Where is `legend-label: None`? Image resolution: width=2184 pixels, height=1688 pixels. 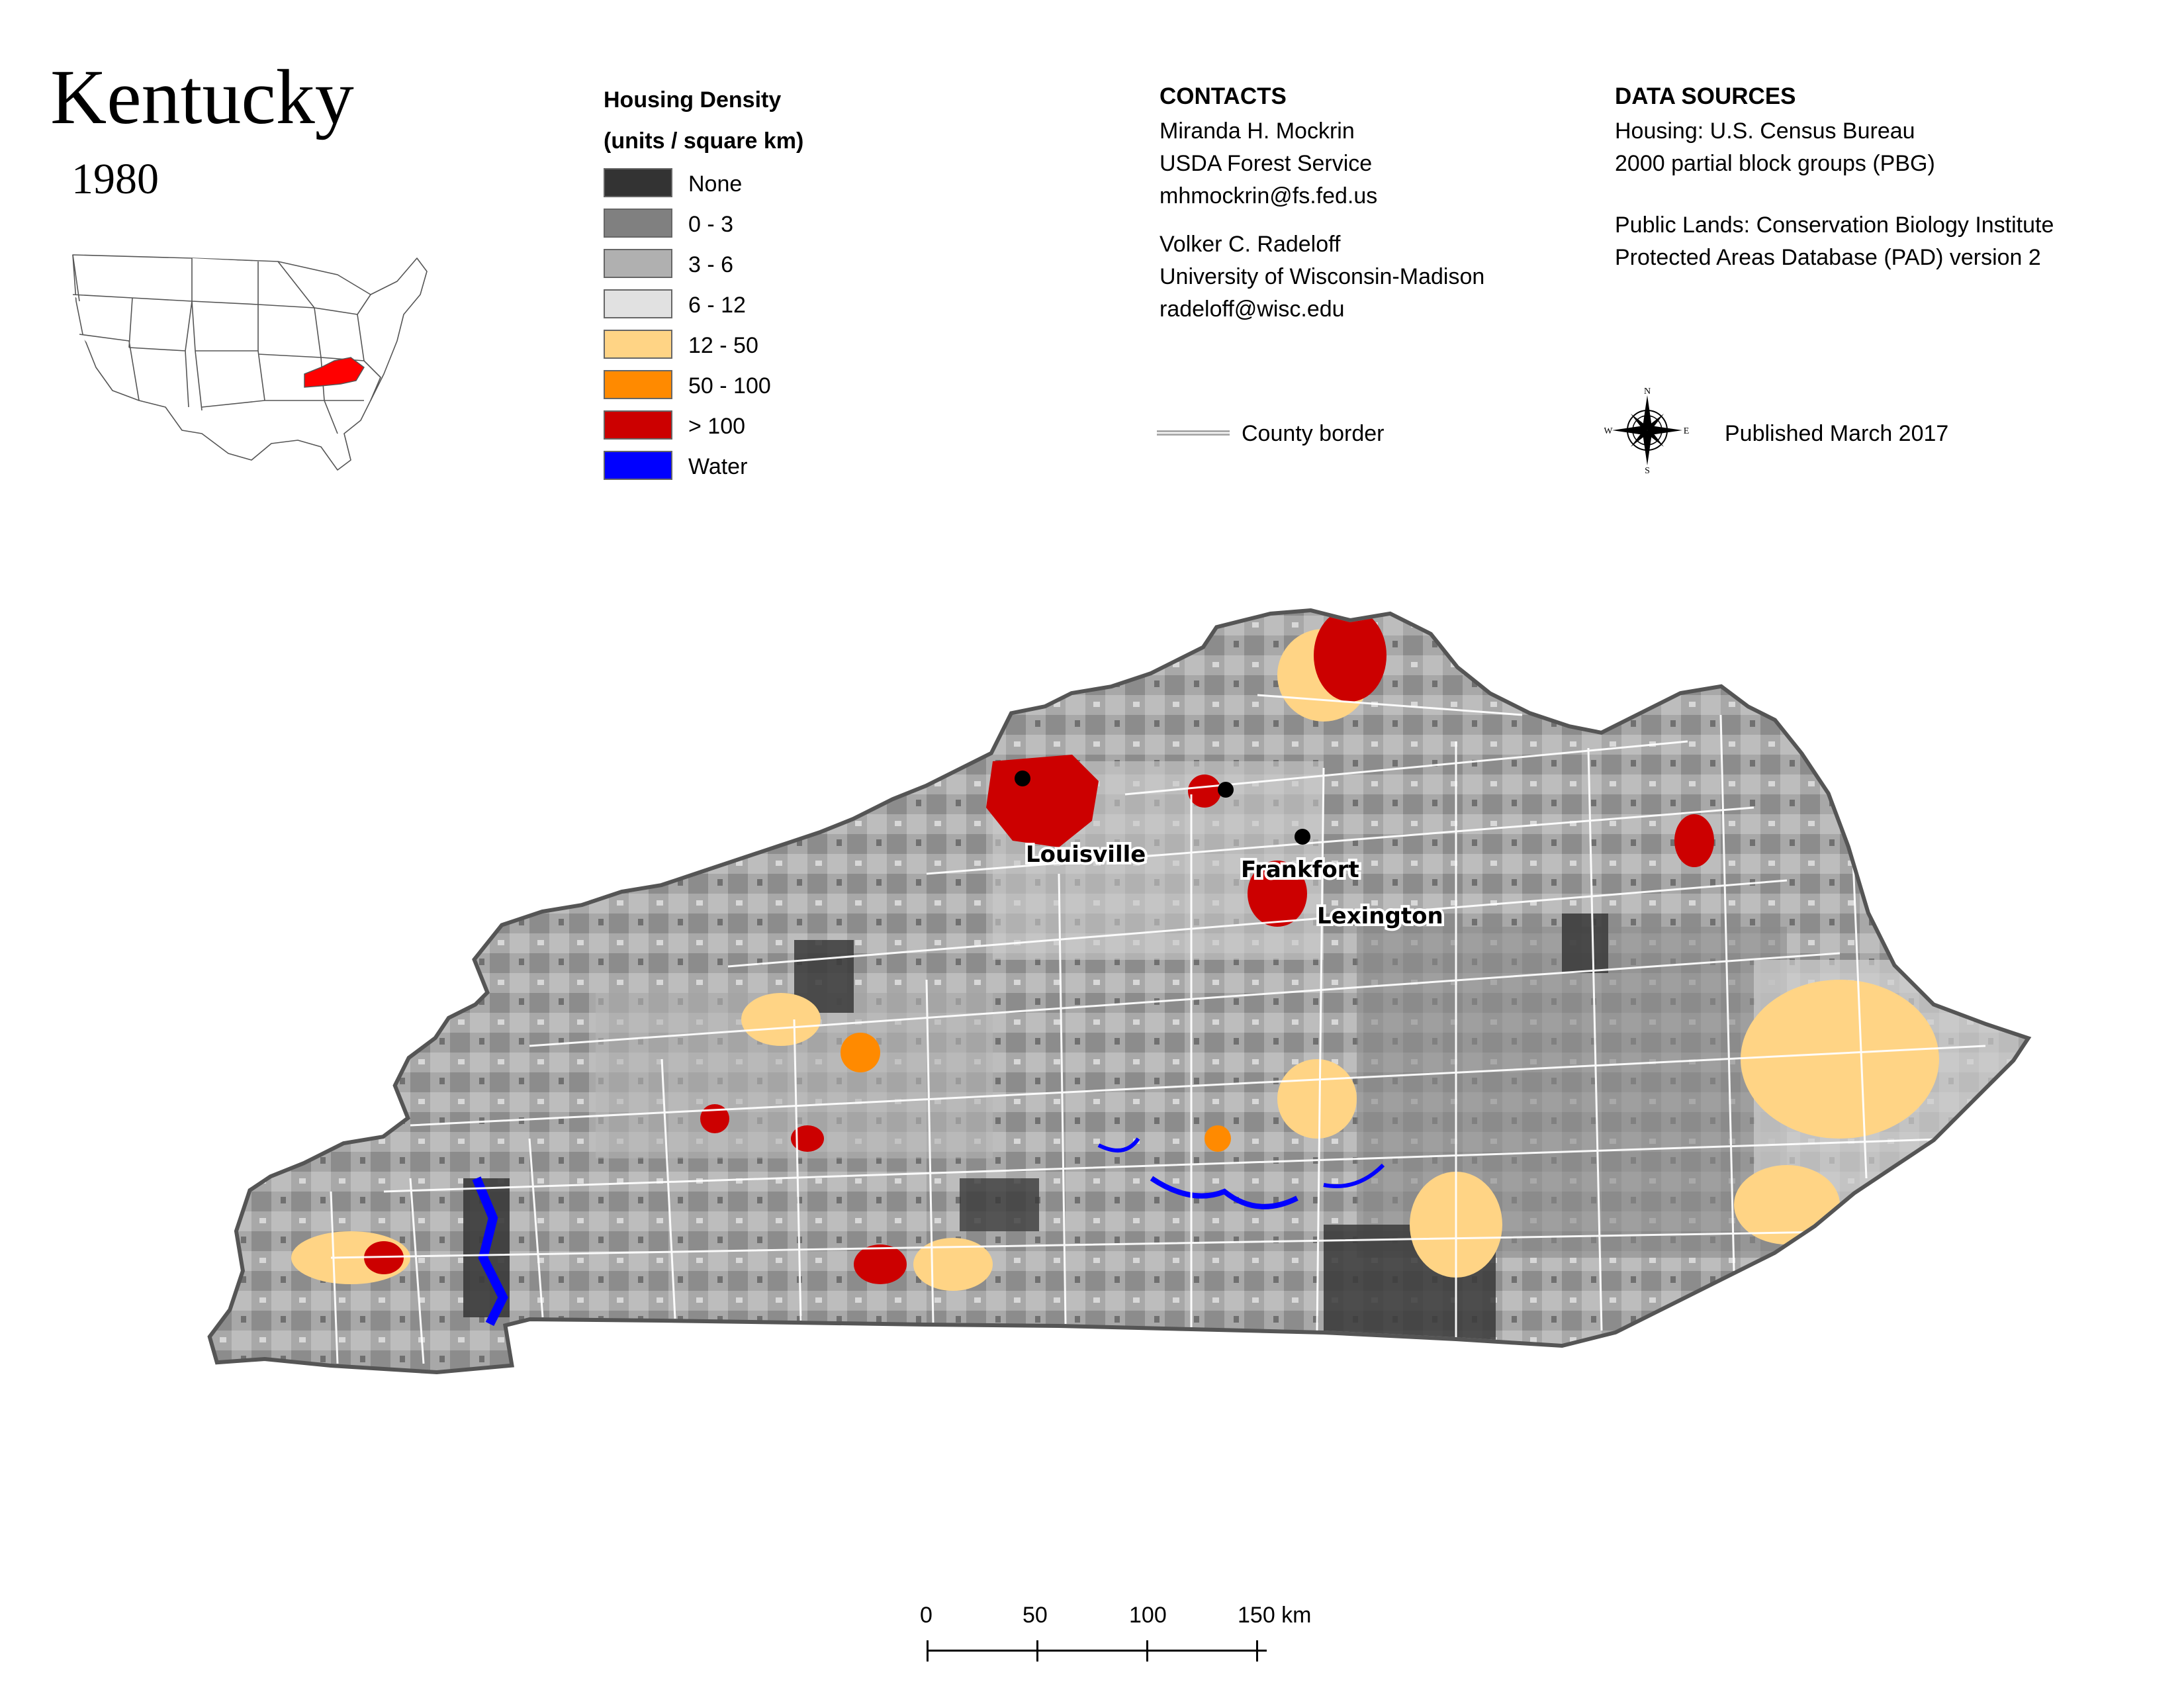 legend-label: None is located at coordinates (715, 184).